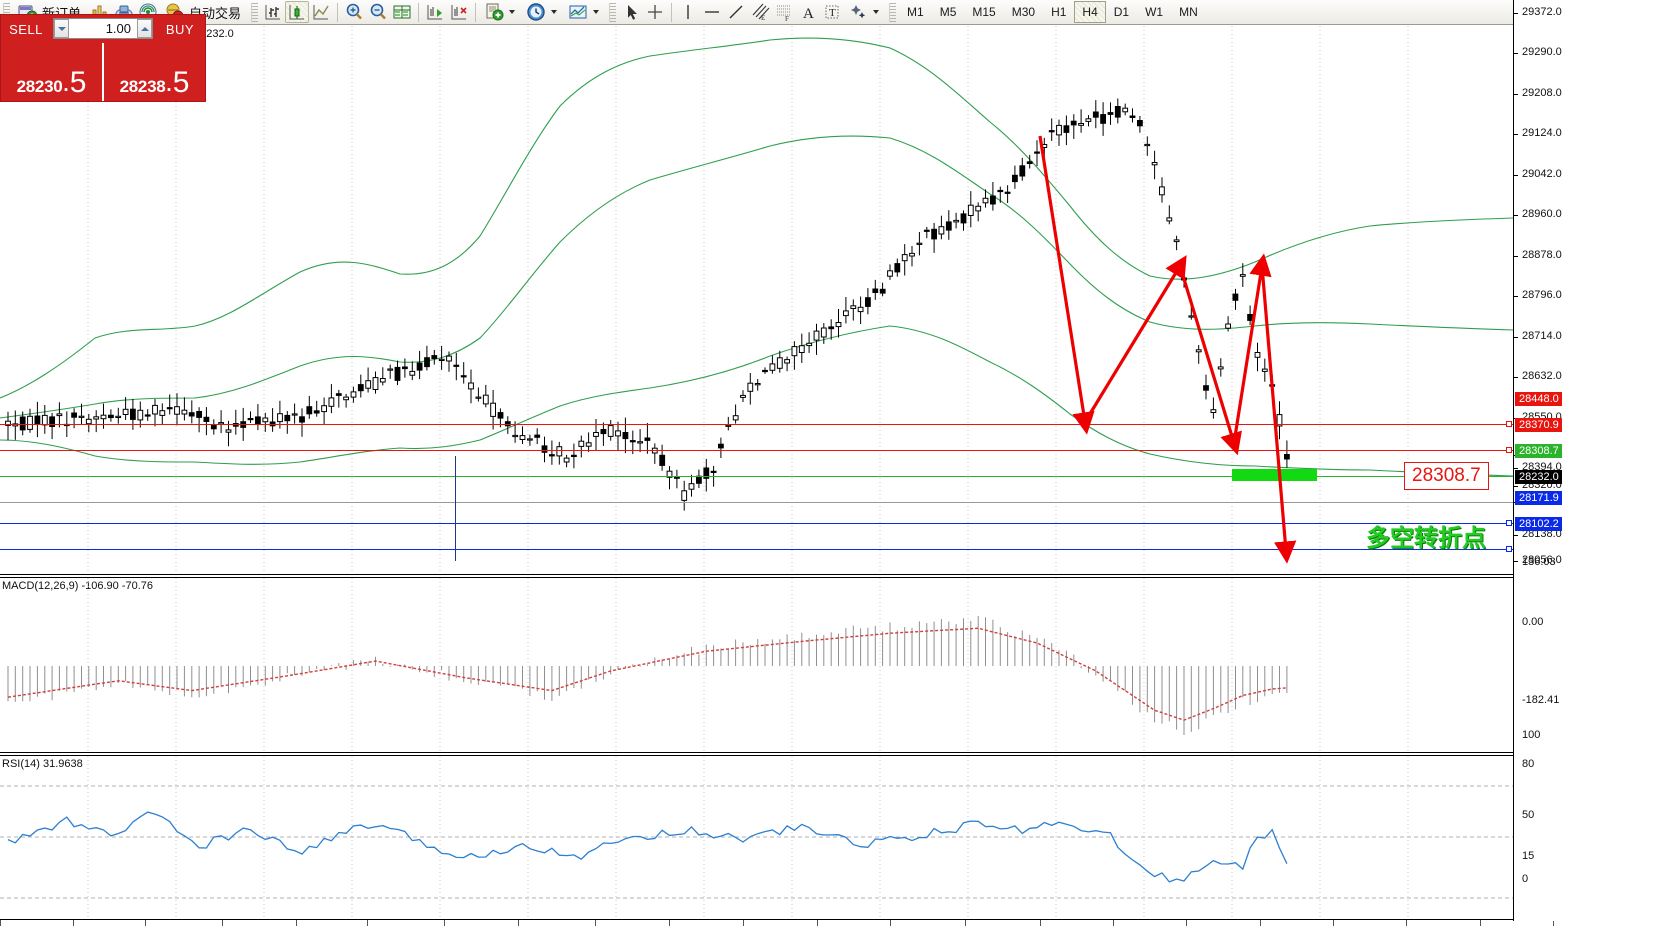 The image size is (1661, 947). Describe the element at coordinates (1154, 12) in the screenshot. I see `timeframe-w1: W1` at that location.